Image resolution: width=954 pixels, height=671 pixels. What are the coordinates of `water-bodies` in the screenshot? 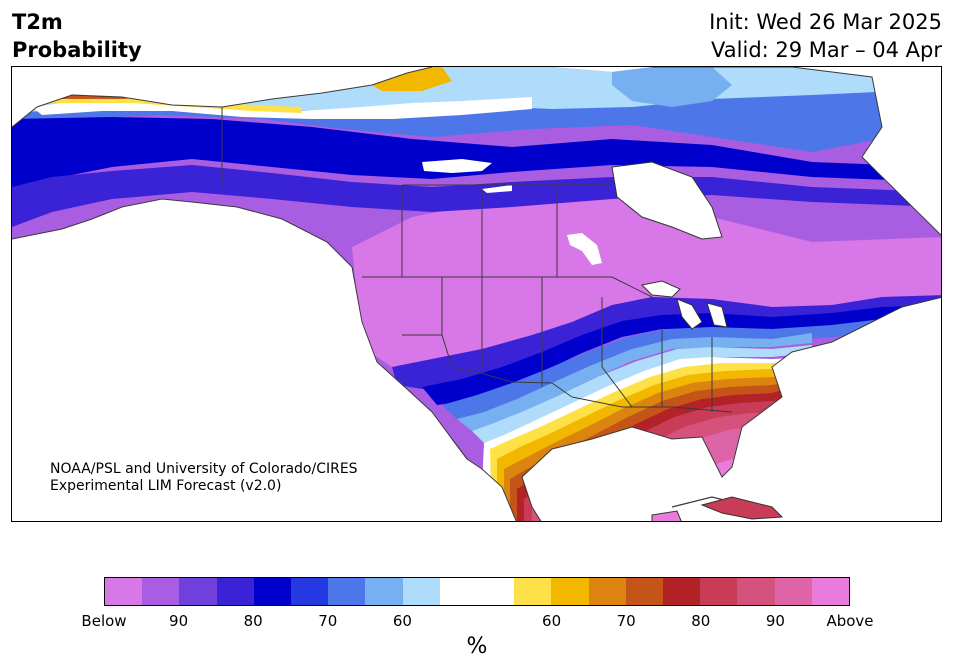 It's located at (575, 244).